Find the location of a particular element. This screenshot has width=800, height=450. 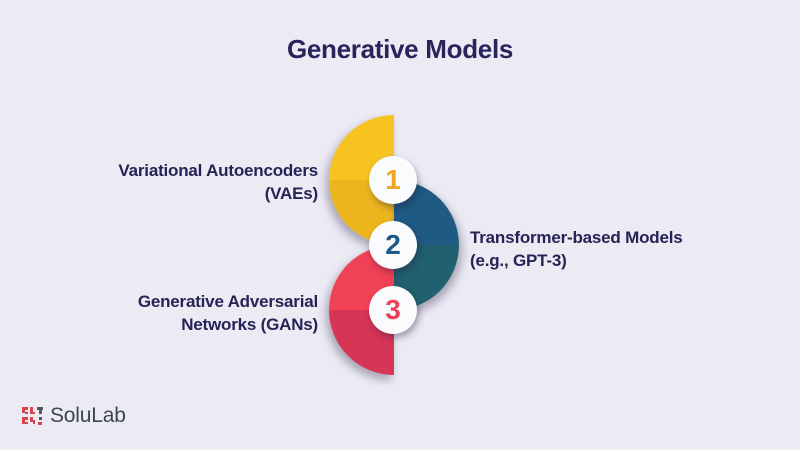

step-badge-3: 3 is located at coordinates (393, 310).